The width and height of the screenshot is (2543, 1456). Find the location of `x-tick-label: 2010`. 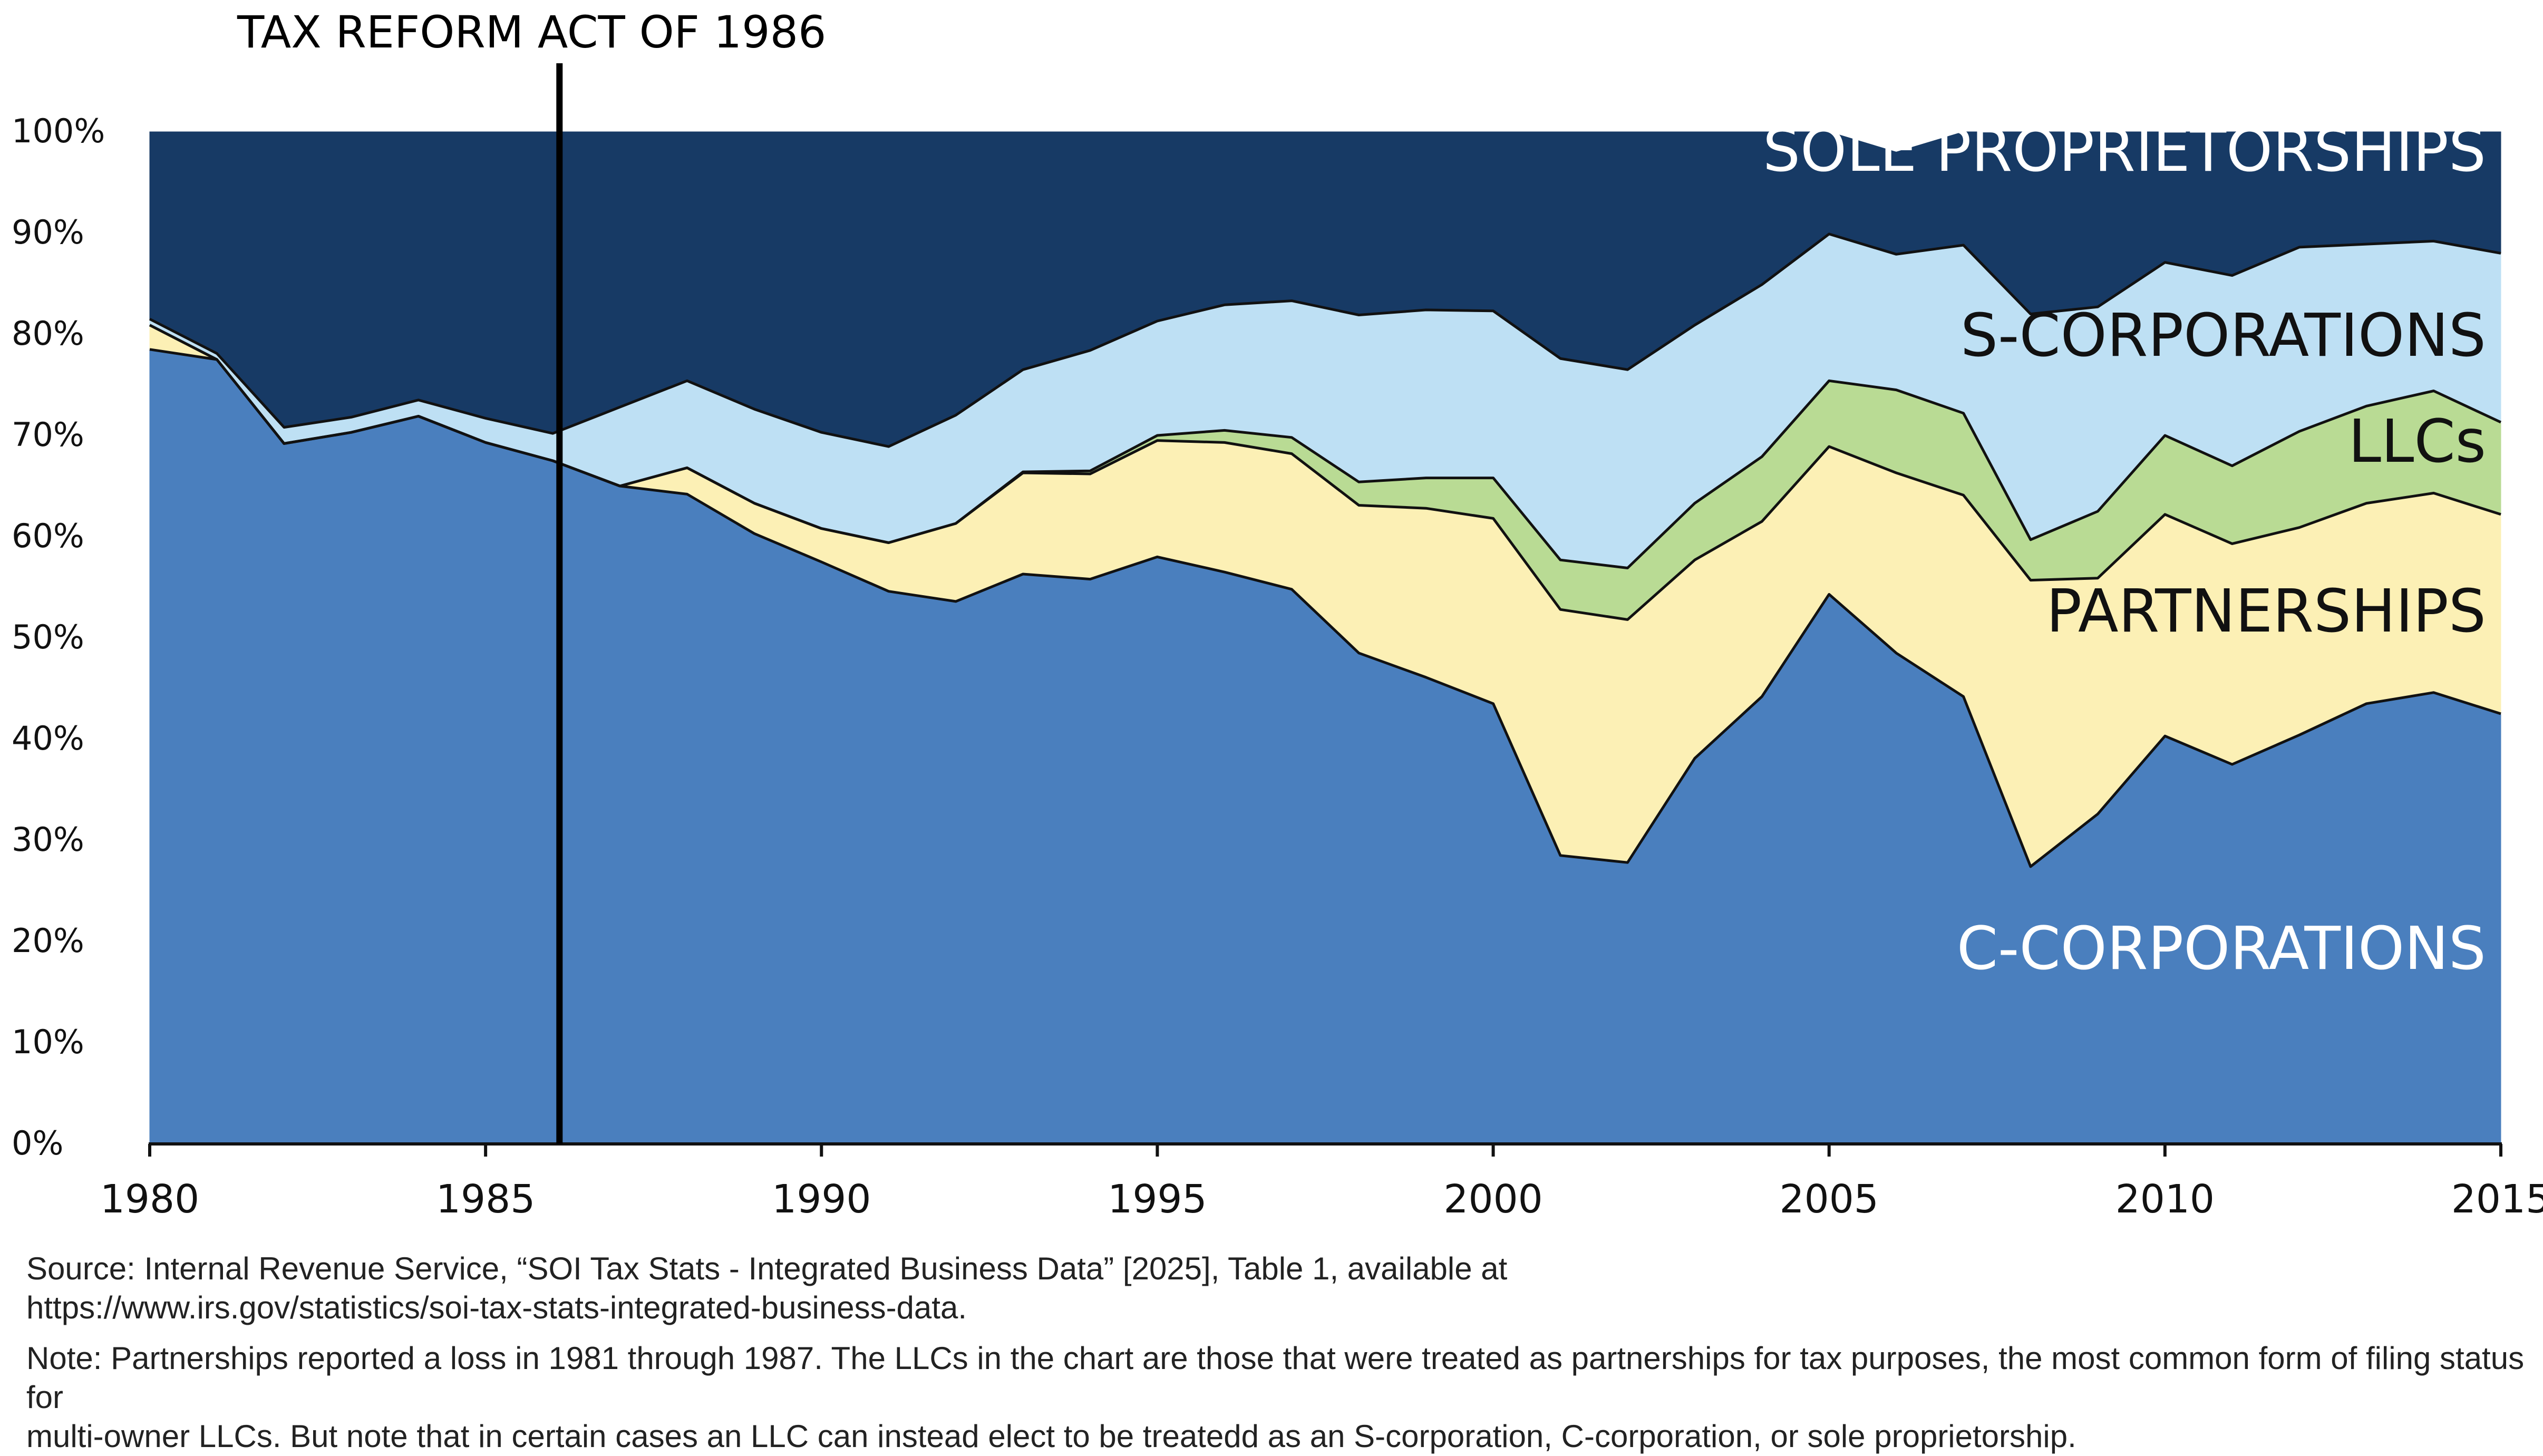

x-tick-label: 2010 is located at coordinates (2165, 1199).